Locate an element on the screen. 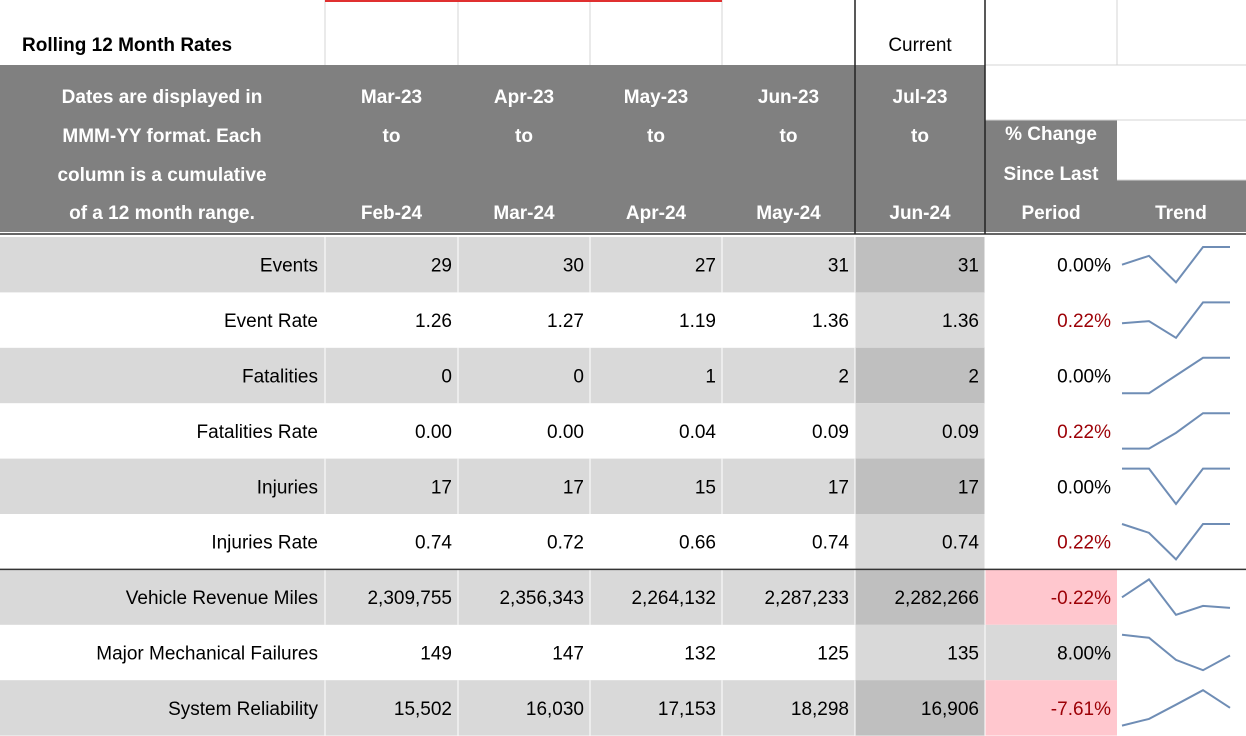 This screenshot has width=1246, height=736. row-label: System Reliability is located at coordinates (243, 709).